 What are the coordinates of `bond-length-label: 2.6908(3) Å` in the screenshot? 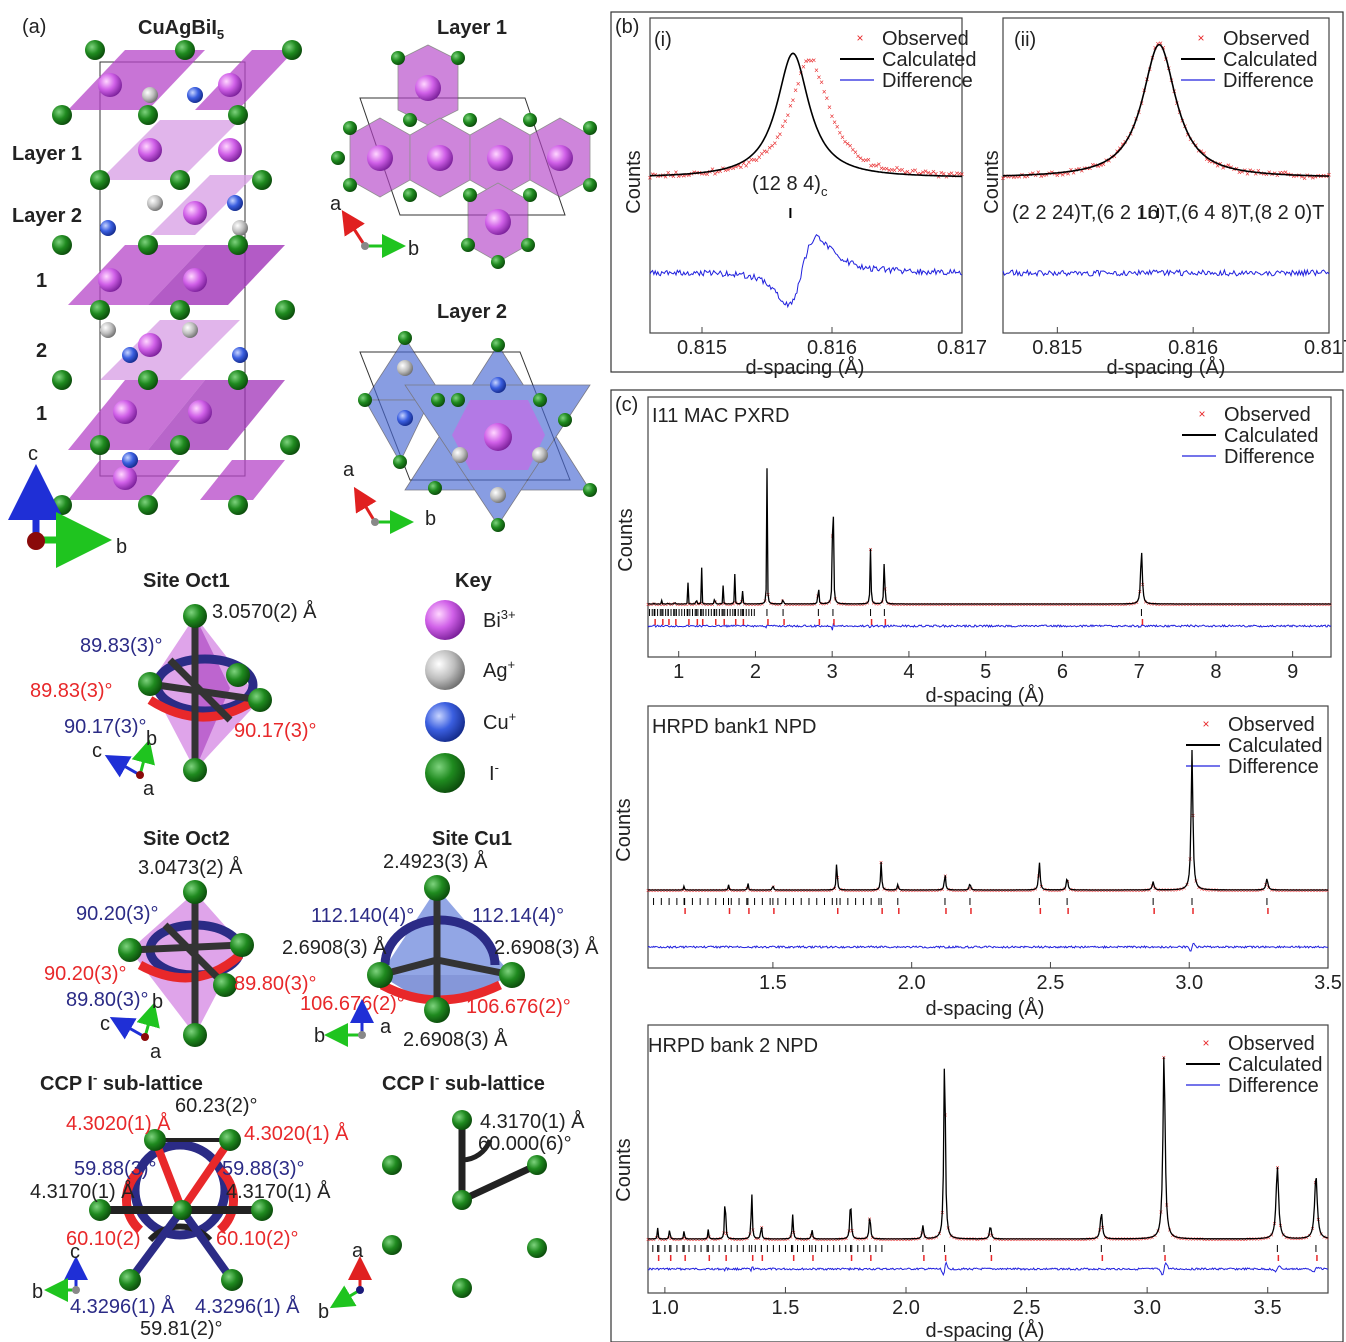 It's located at (455, 1039).